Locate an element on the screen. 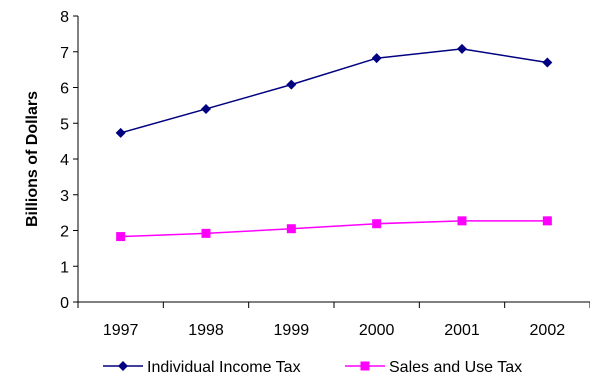 Image resolution: width=590 pixels, height=380 pixels. x-tick-labels: 1997 1998 1999 2000 2001 2002 is located at coordinates (334, 330).